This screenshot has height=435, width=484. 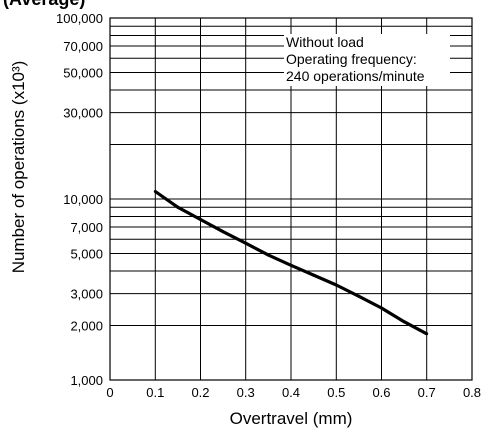 What do you see at coordinates (86, 380) in the screenshot?
I see `y-tick-label: 1,000` at bounding box center [86, 380].